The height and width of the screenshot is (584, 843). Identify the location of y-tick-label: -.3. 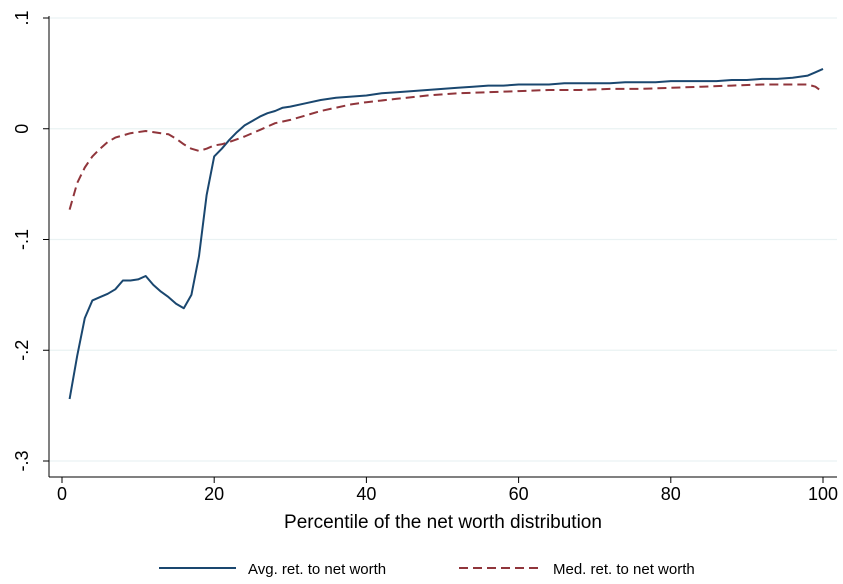
(22, 460).